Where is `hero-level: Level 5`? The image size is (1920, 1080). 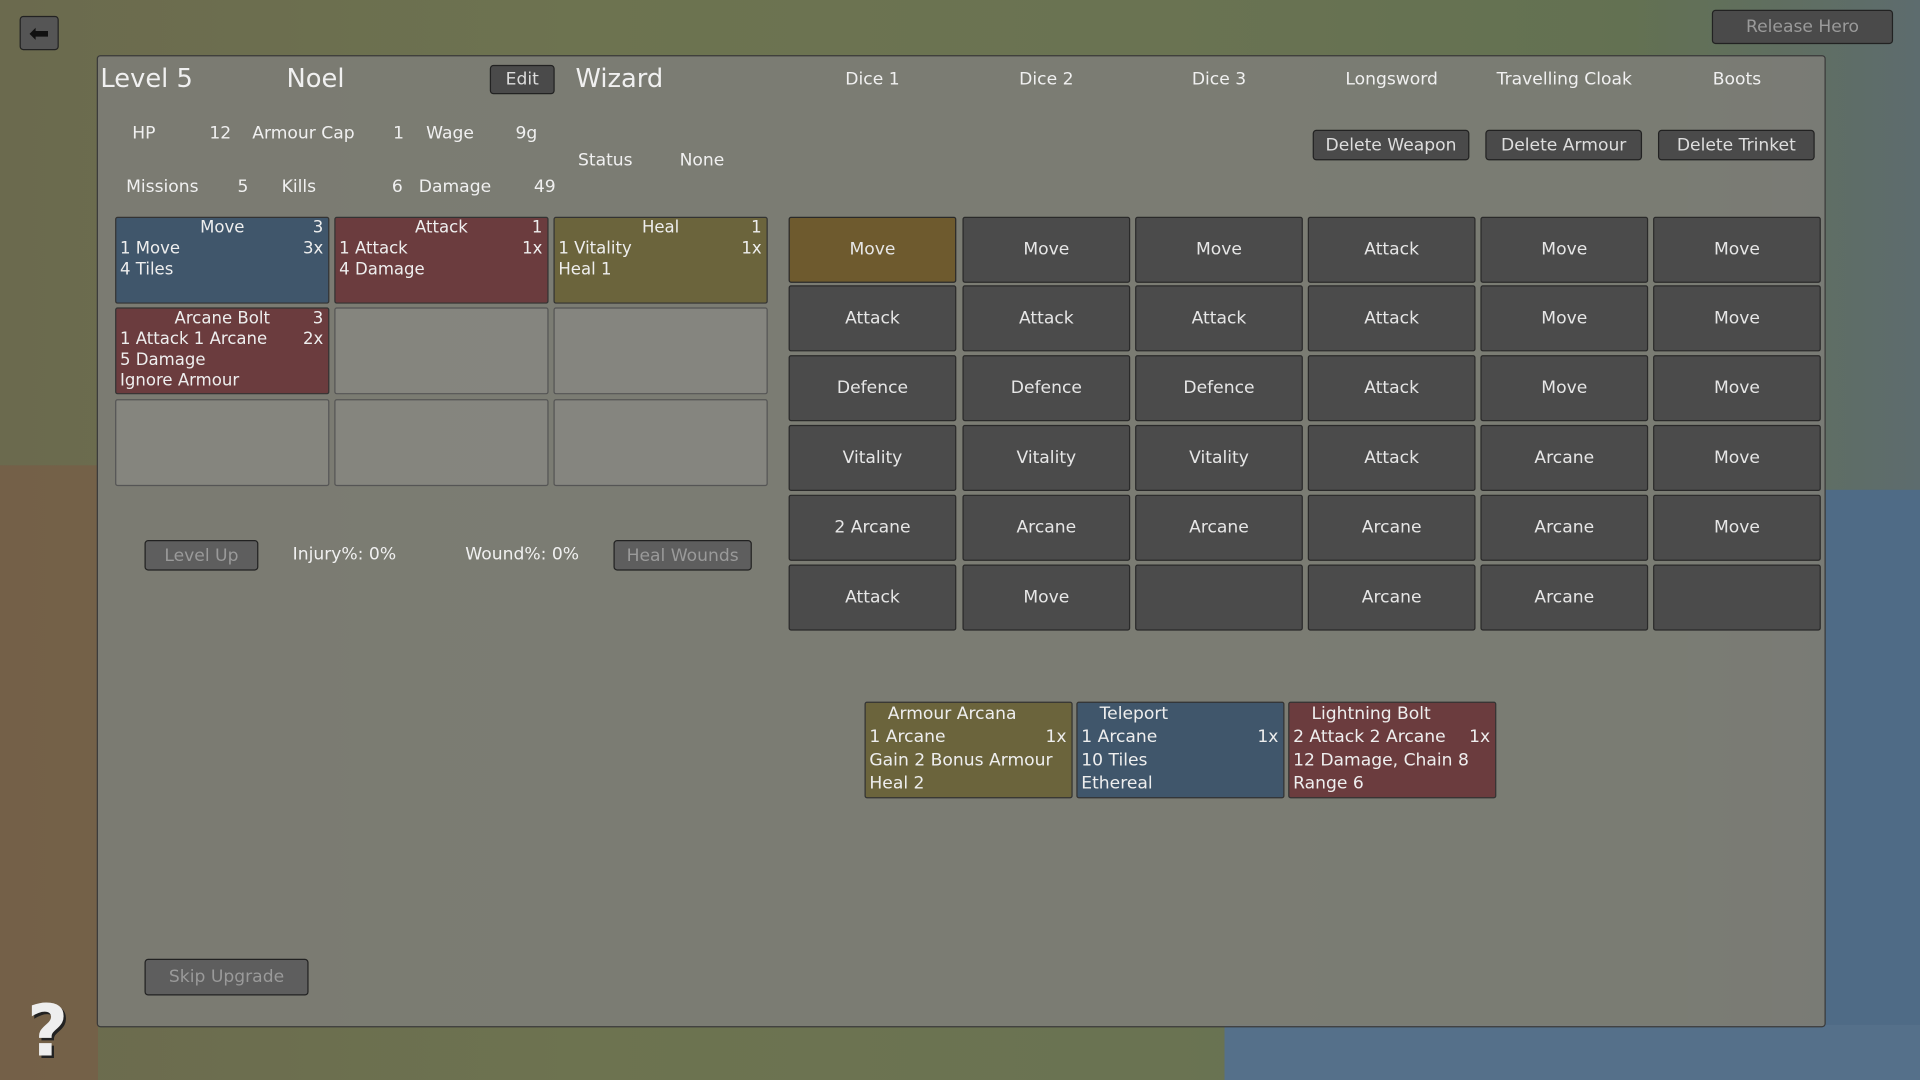 hero-level: Level 5 is located at coordinates (146, 78).